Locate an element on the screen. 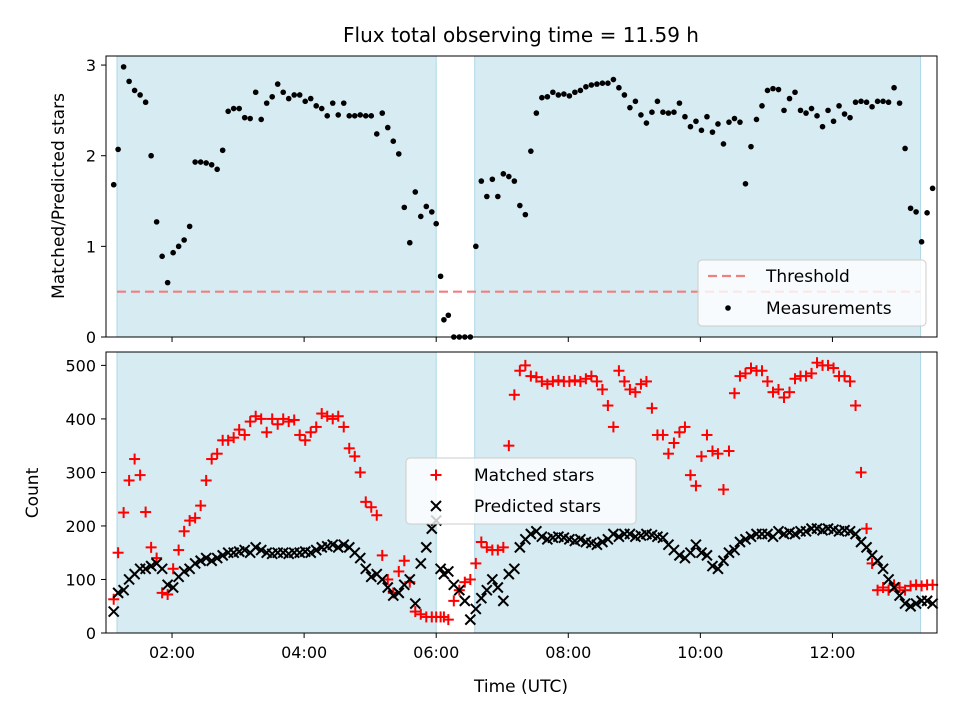 This screenshot has width=960, height=720. y-tick-label: 0 is located at coordinates (91, 633).